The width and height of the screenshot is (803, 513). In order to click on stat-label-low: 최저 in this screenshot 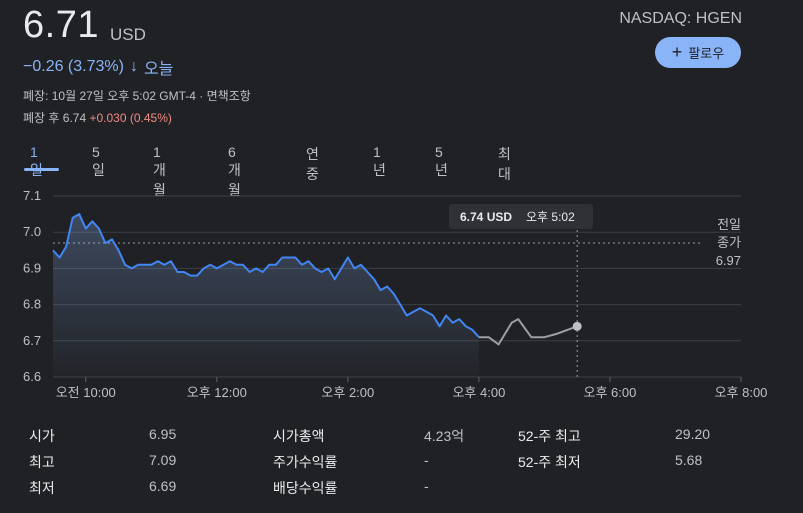, I will do `click(42, 488)`.